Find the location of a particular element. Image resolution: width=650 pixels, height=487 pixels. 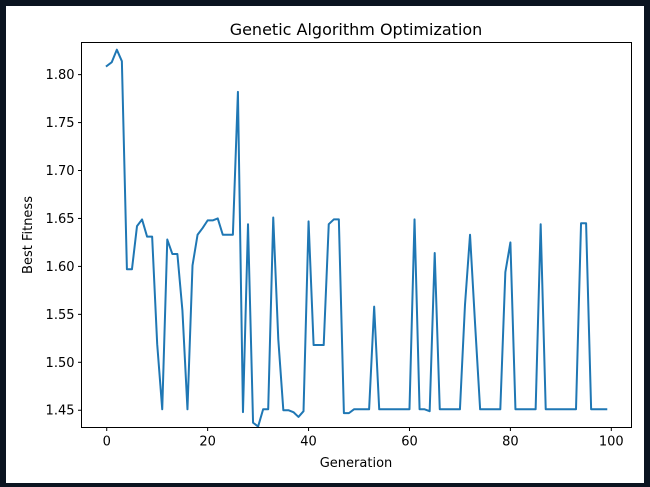

x-tick-label: 100 is located at coordinates (611, 442).